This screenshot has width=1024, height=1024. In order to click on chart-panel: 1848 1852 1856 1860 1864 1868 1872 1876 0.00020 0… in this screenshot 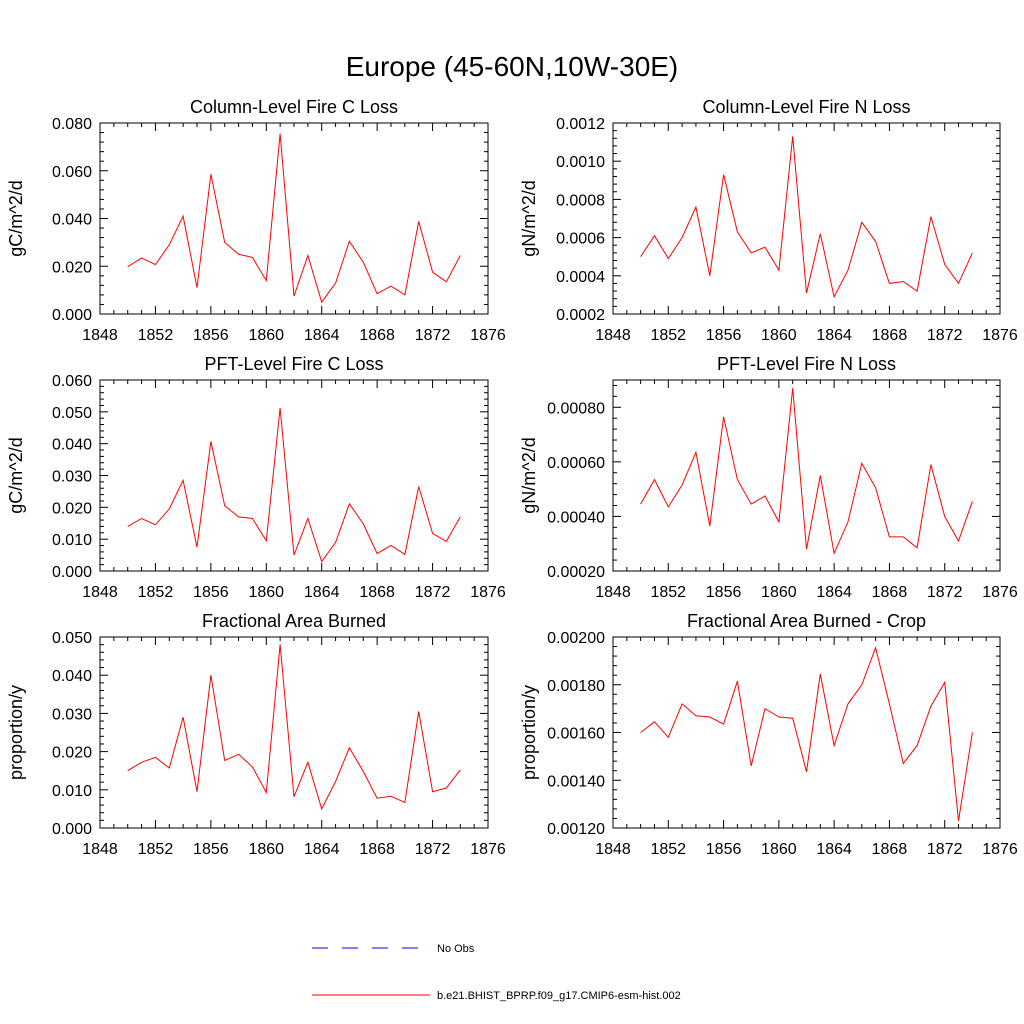, I will do `click(768, 477)`.